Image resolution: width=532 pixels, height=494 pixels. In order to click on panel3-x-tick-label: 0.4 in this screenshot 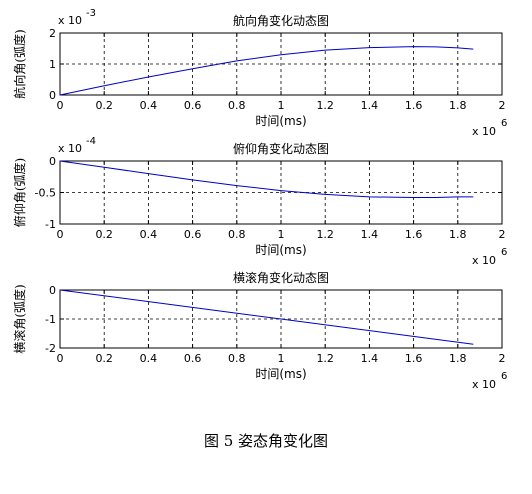, I will do `click(149, 358)`.